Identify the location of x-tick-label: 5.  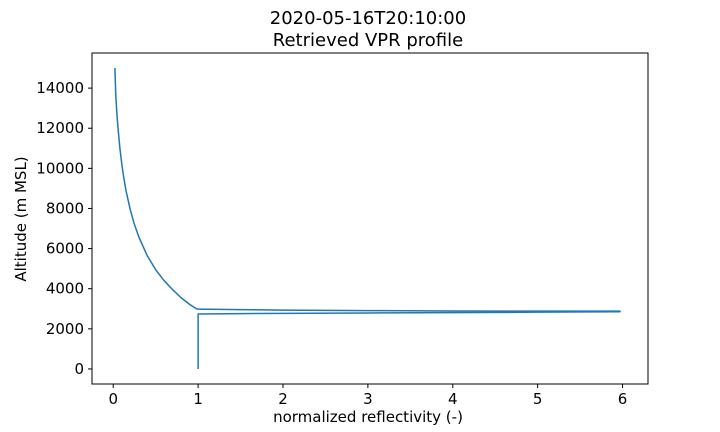
(538, 399).